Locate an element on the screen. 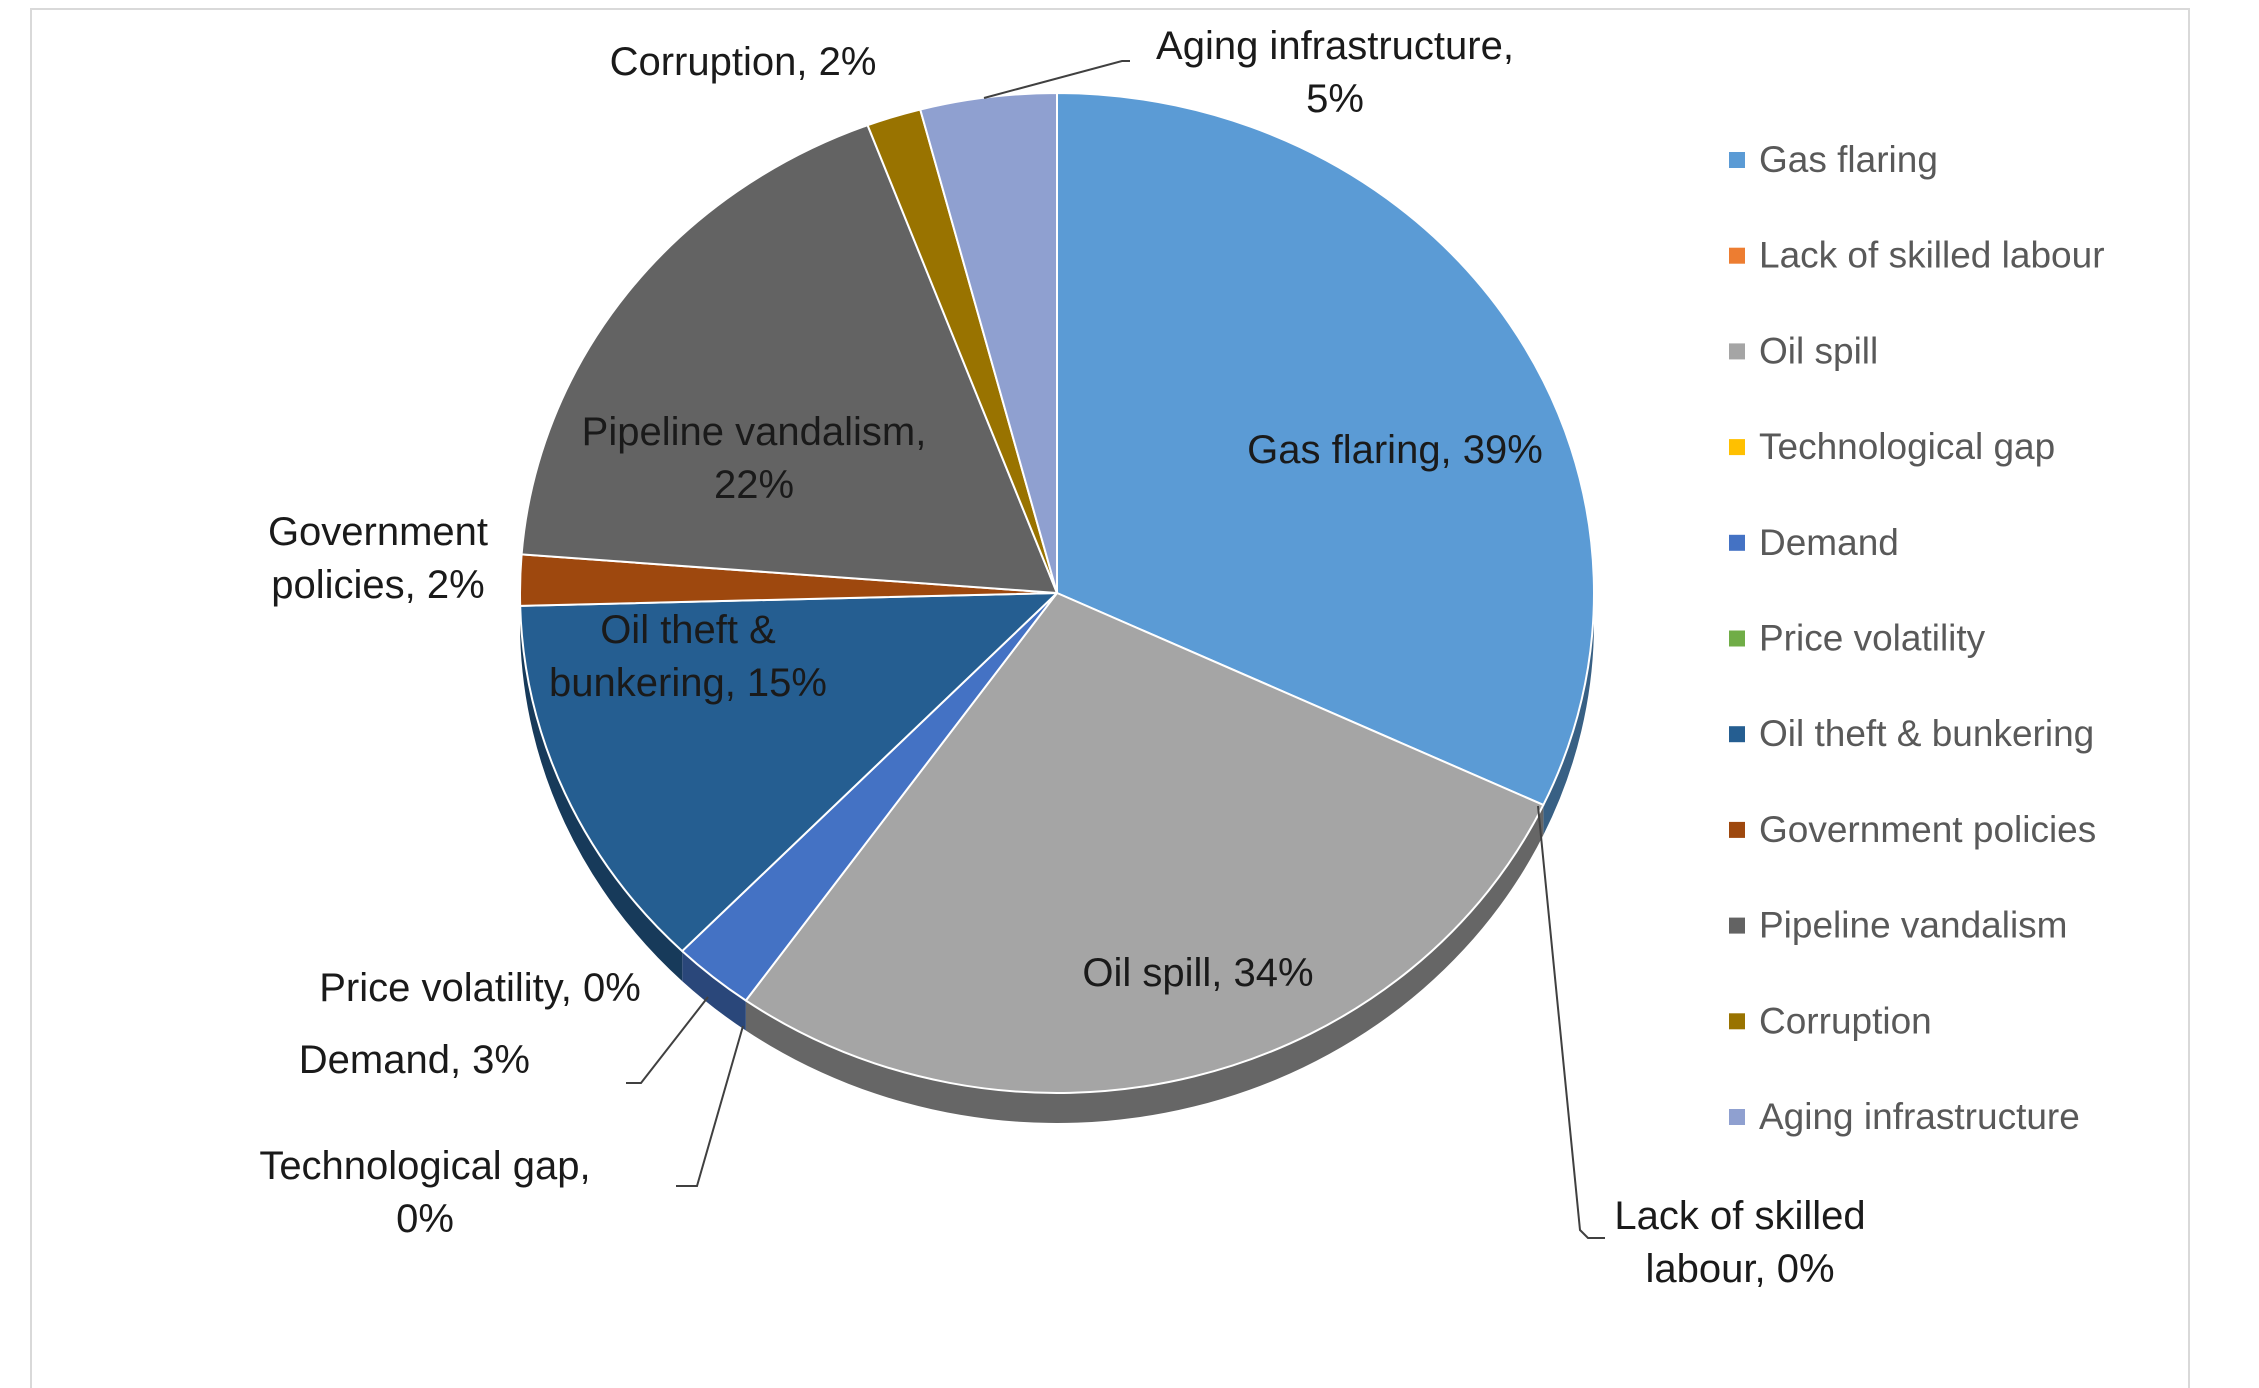 This screenshot has width=2259, height=1388. legend-swatch-demand is located at coordinates (1737, 543).